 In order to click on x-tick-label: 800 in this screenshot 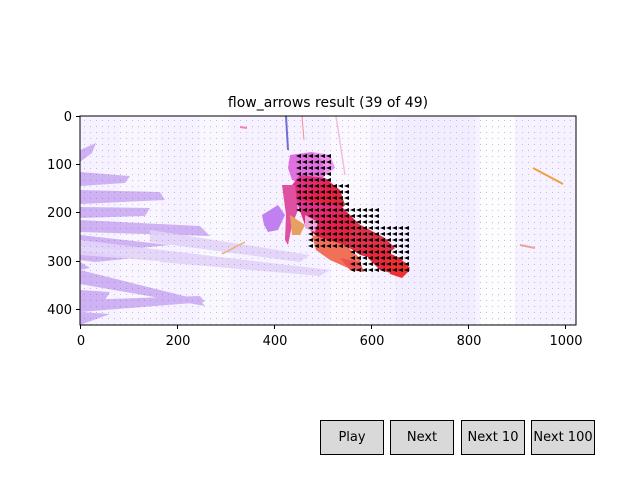, I will do `click(469, 341)`.